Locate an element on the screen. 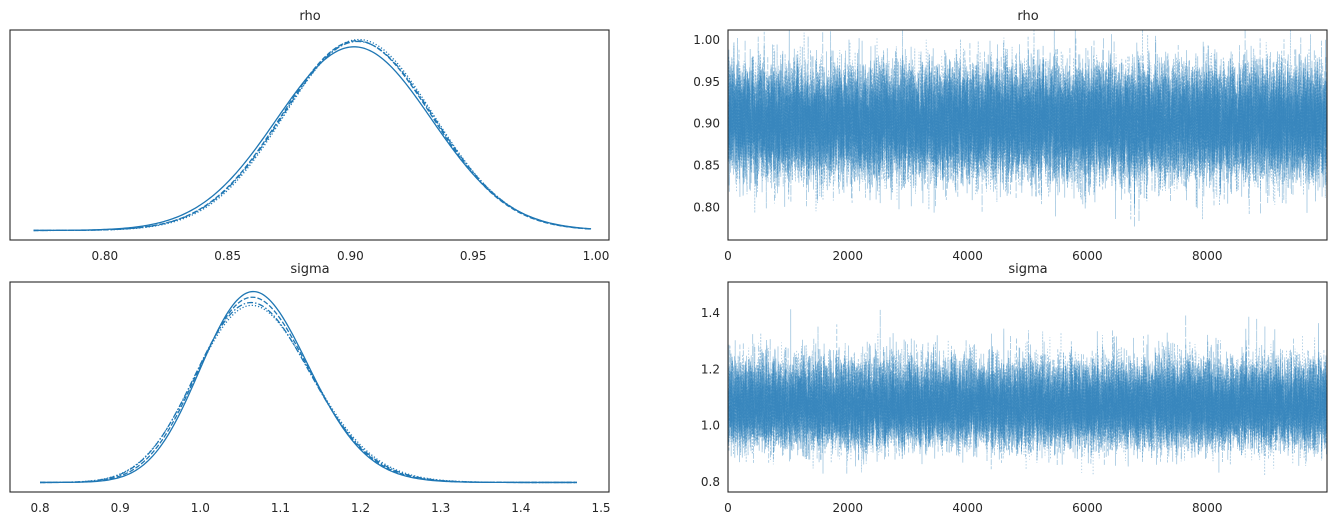  sigma-trace-xtick-label: 4000 is located at coordinates (967, 508).